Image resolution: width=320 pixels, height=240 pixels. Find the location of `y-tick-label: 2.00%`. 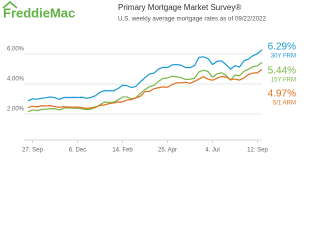

y-tick-label: 2.00% is located at coordinates (16, 110).